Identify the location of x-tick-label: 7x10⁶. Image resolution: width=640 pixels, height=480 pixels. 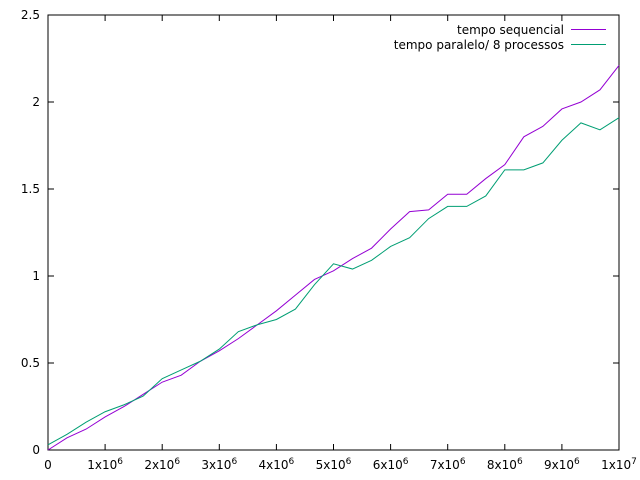
(448, 464).